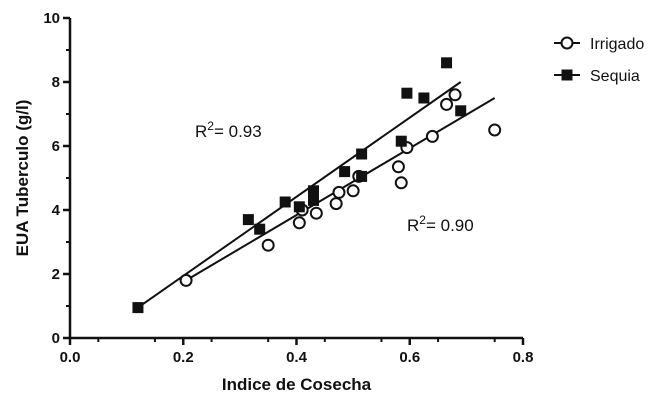 Image resolution: width=666 pixels, height=398 pixels. Describe the element at coordinates (228, 130) in the screenshot. I see `r2-annotation: R2= 0.93` at that location.